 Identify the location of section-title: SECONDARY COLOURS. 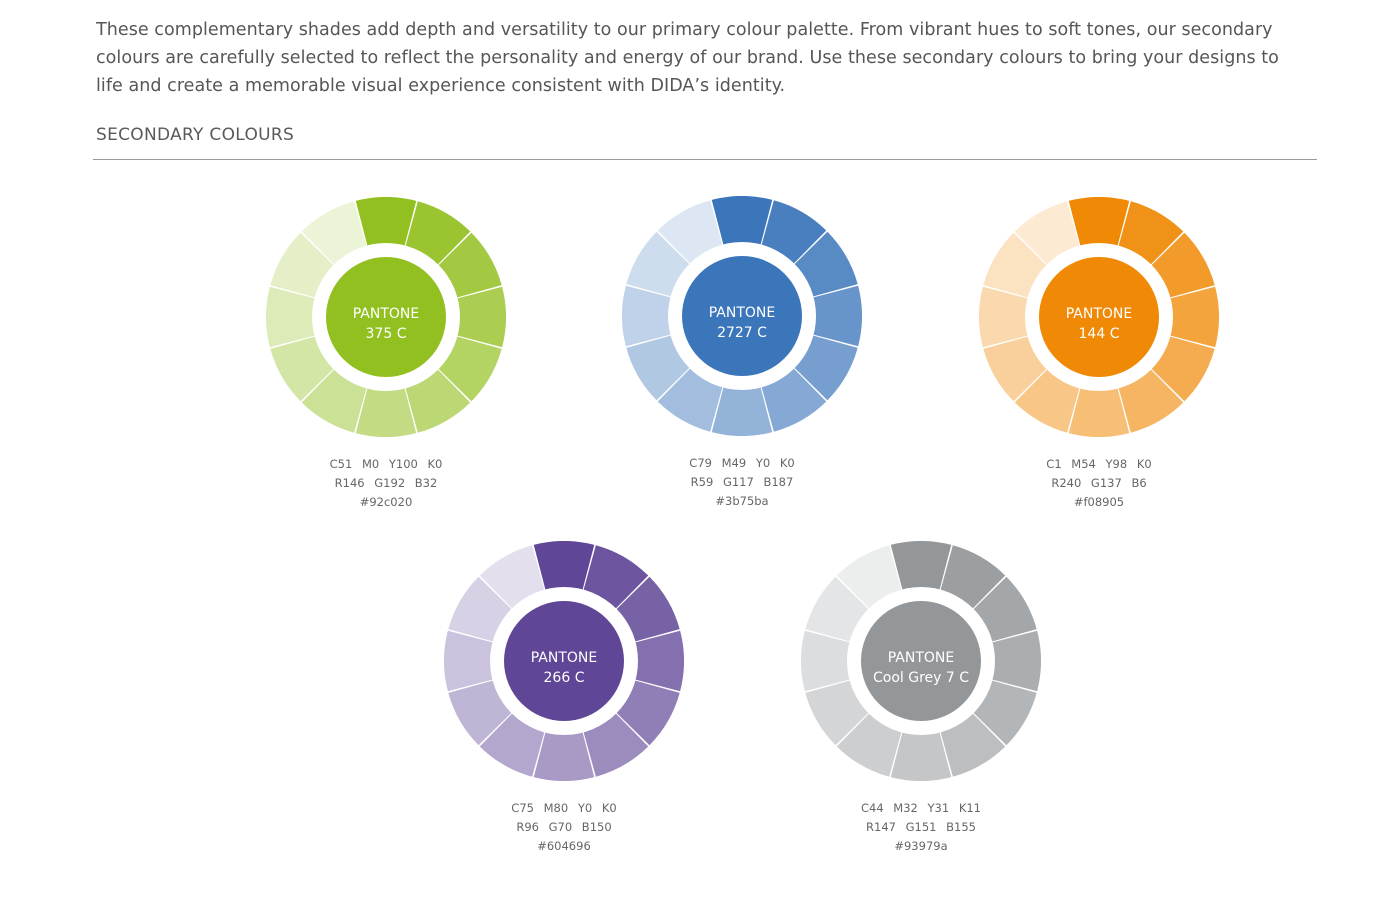
(195, 135).